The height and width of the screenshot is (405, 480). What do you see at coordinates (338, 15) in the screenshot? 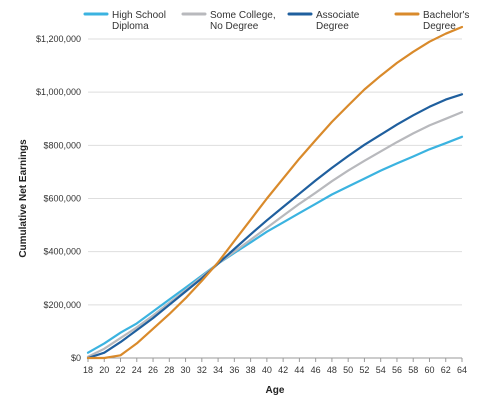
I see `legend-label-3: Associate` at bounding box center [338, 15].